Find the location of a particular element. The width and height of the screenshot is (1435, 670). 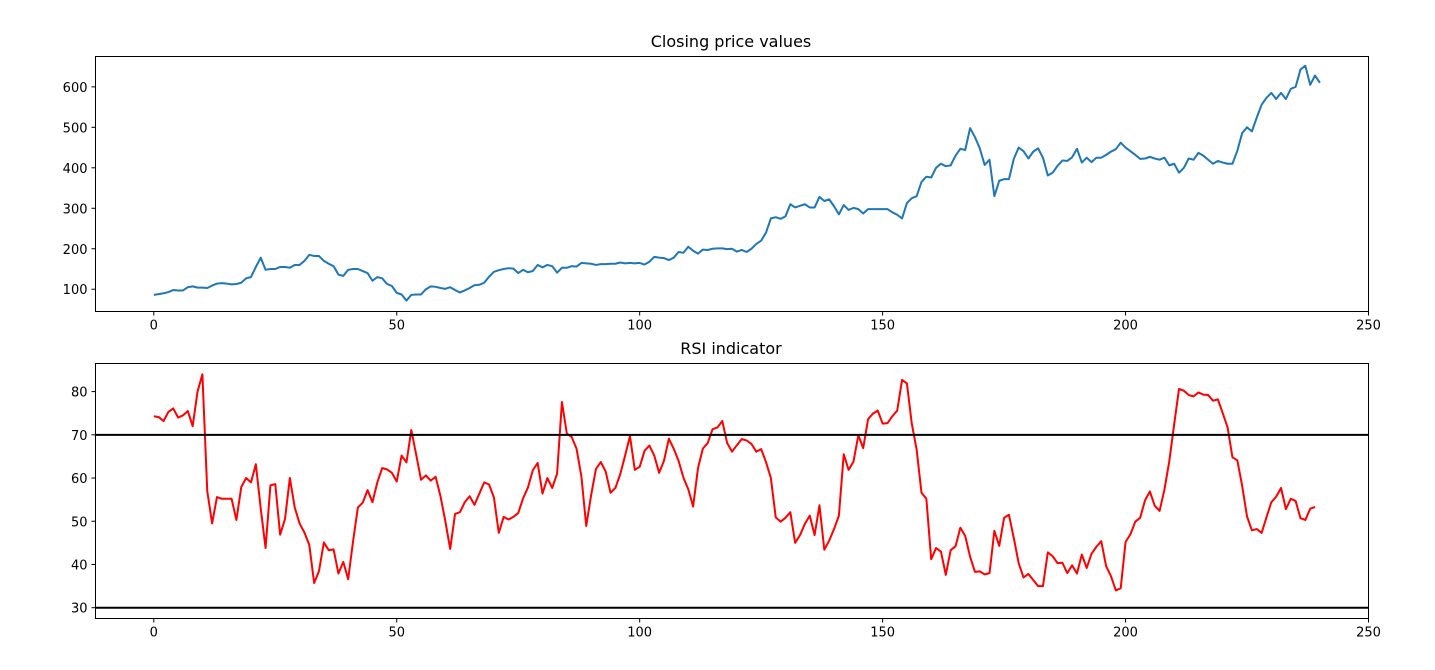

rsi-y-tick-label: 60 is located at coordinates (79, 479).